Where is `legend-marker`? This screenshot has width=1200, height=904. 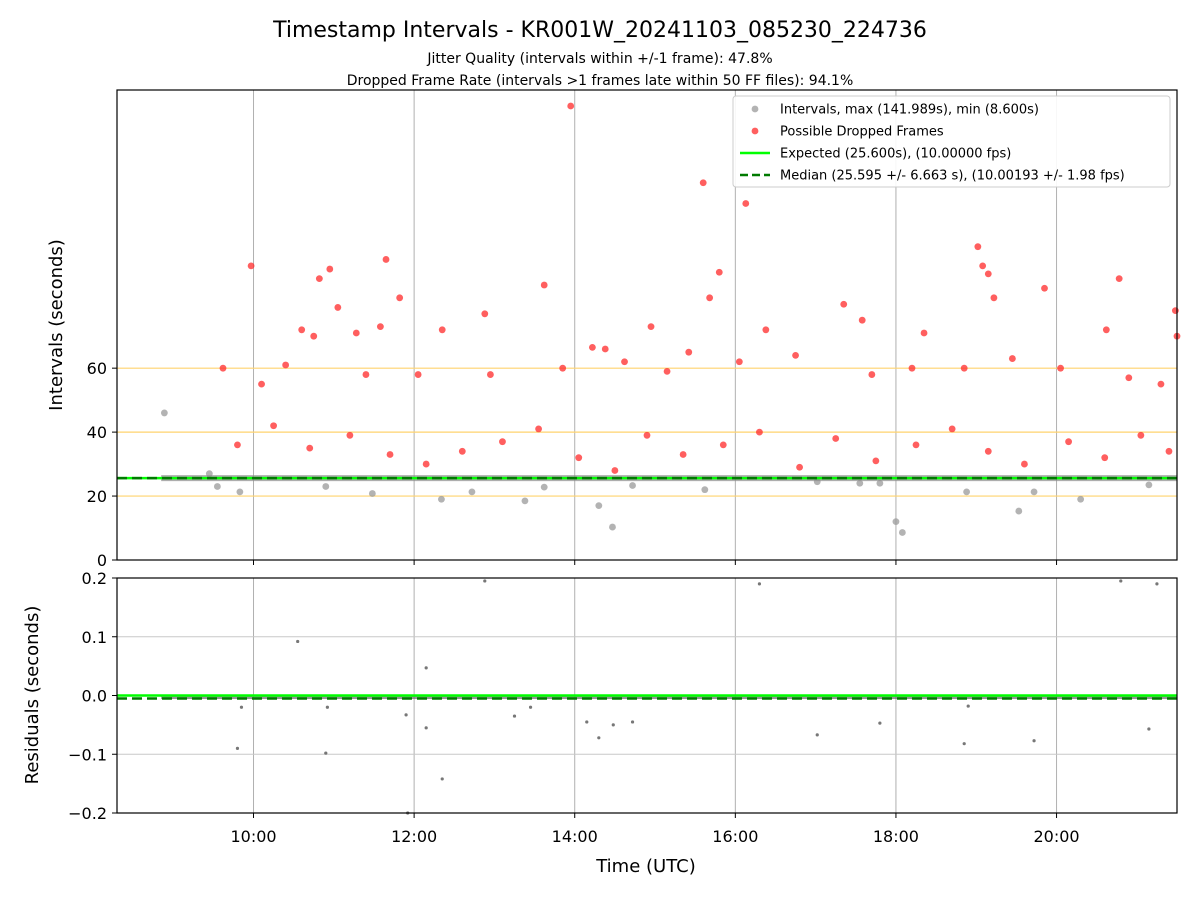
legend-marker is located at coordinates (755, 109).